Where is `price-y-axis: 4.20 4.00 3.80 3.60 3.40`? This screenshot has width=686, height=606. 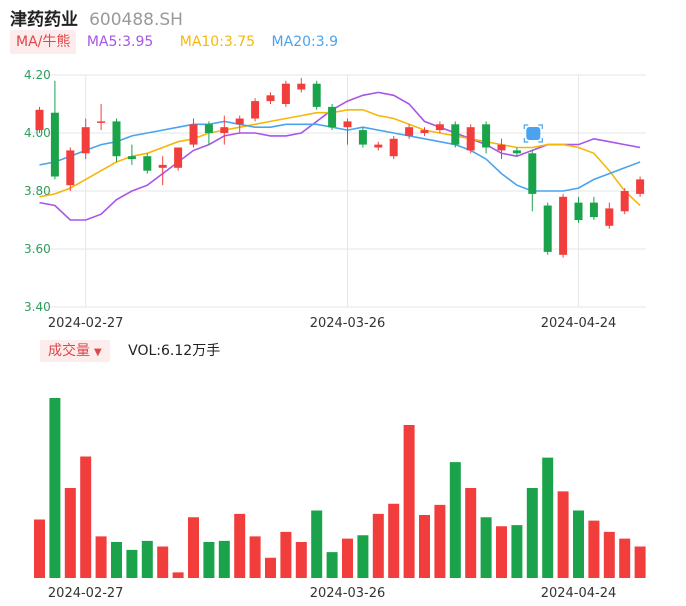
price-y-axis: 4.20 4.00 3.80 3.60 3.40 is located at coordinates (37, 191).